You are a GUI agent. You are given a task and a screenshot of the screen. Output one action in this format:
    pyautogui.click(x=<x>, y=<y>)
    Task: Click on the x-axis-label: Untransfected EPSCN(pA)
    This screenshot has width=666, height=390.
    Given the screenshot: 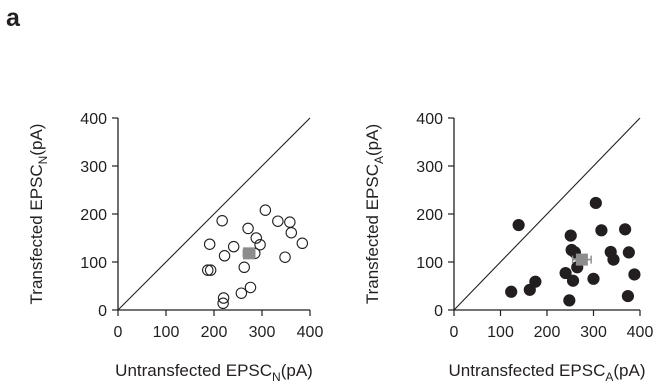 What is the action you would take?
    pyautogui.click(x=214, y=372)
    